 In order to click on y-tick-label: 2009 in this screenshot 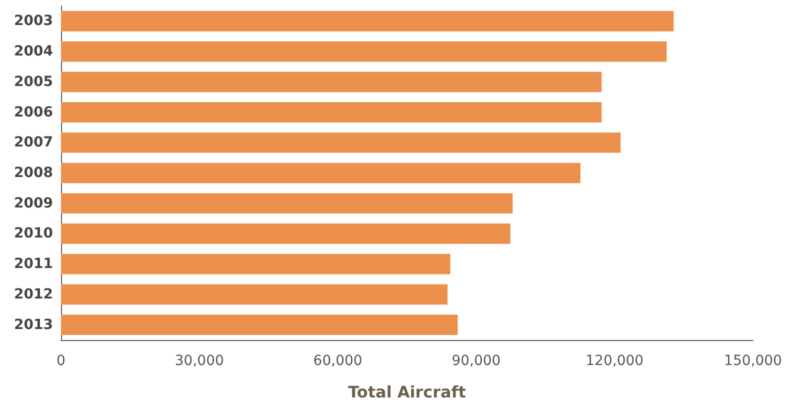, I will do `click(33, 203)`.